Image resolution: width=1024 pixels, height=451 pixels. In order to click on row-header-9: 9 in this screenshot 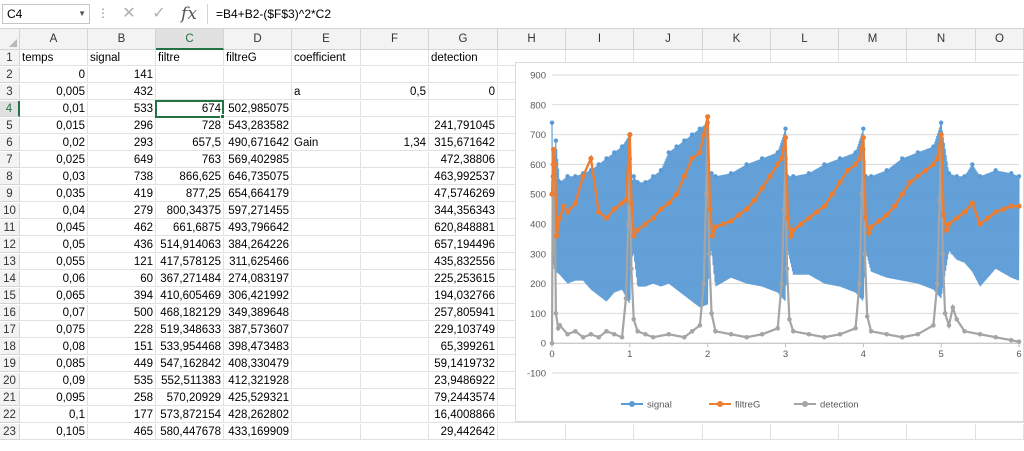, I will do `click(10, 194)`.